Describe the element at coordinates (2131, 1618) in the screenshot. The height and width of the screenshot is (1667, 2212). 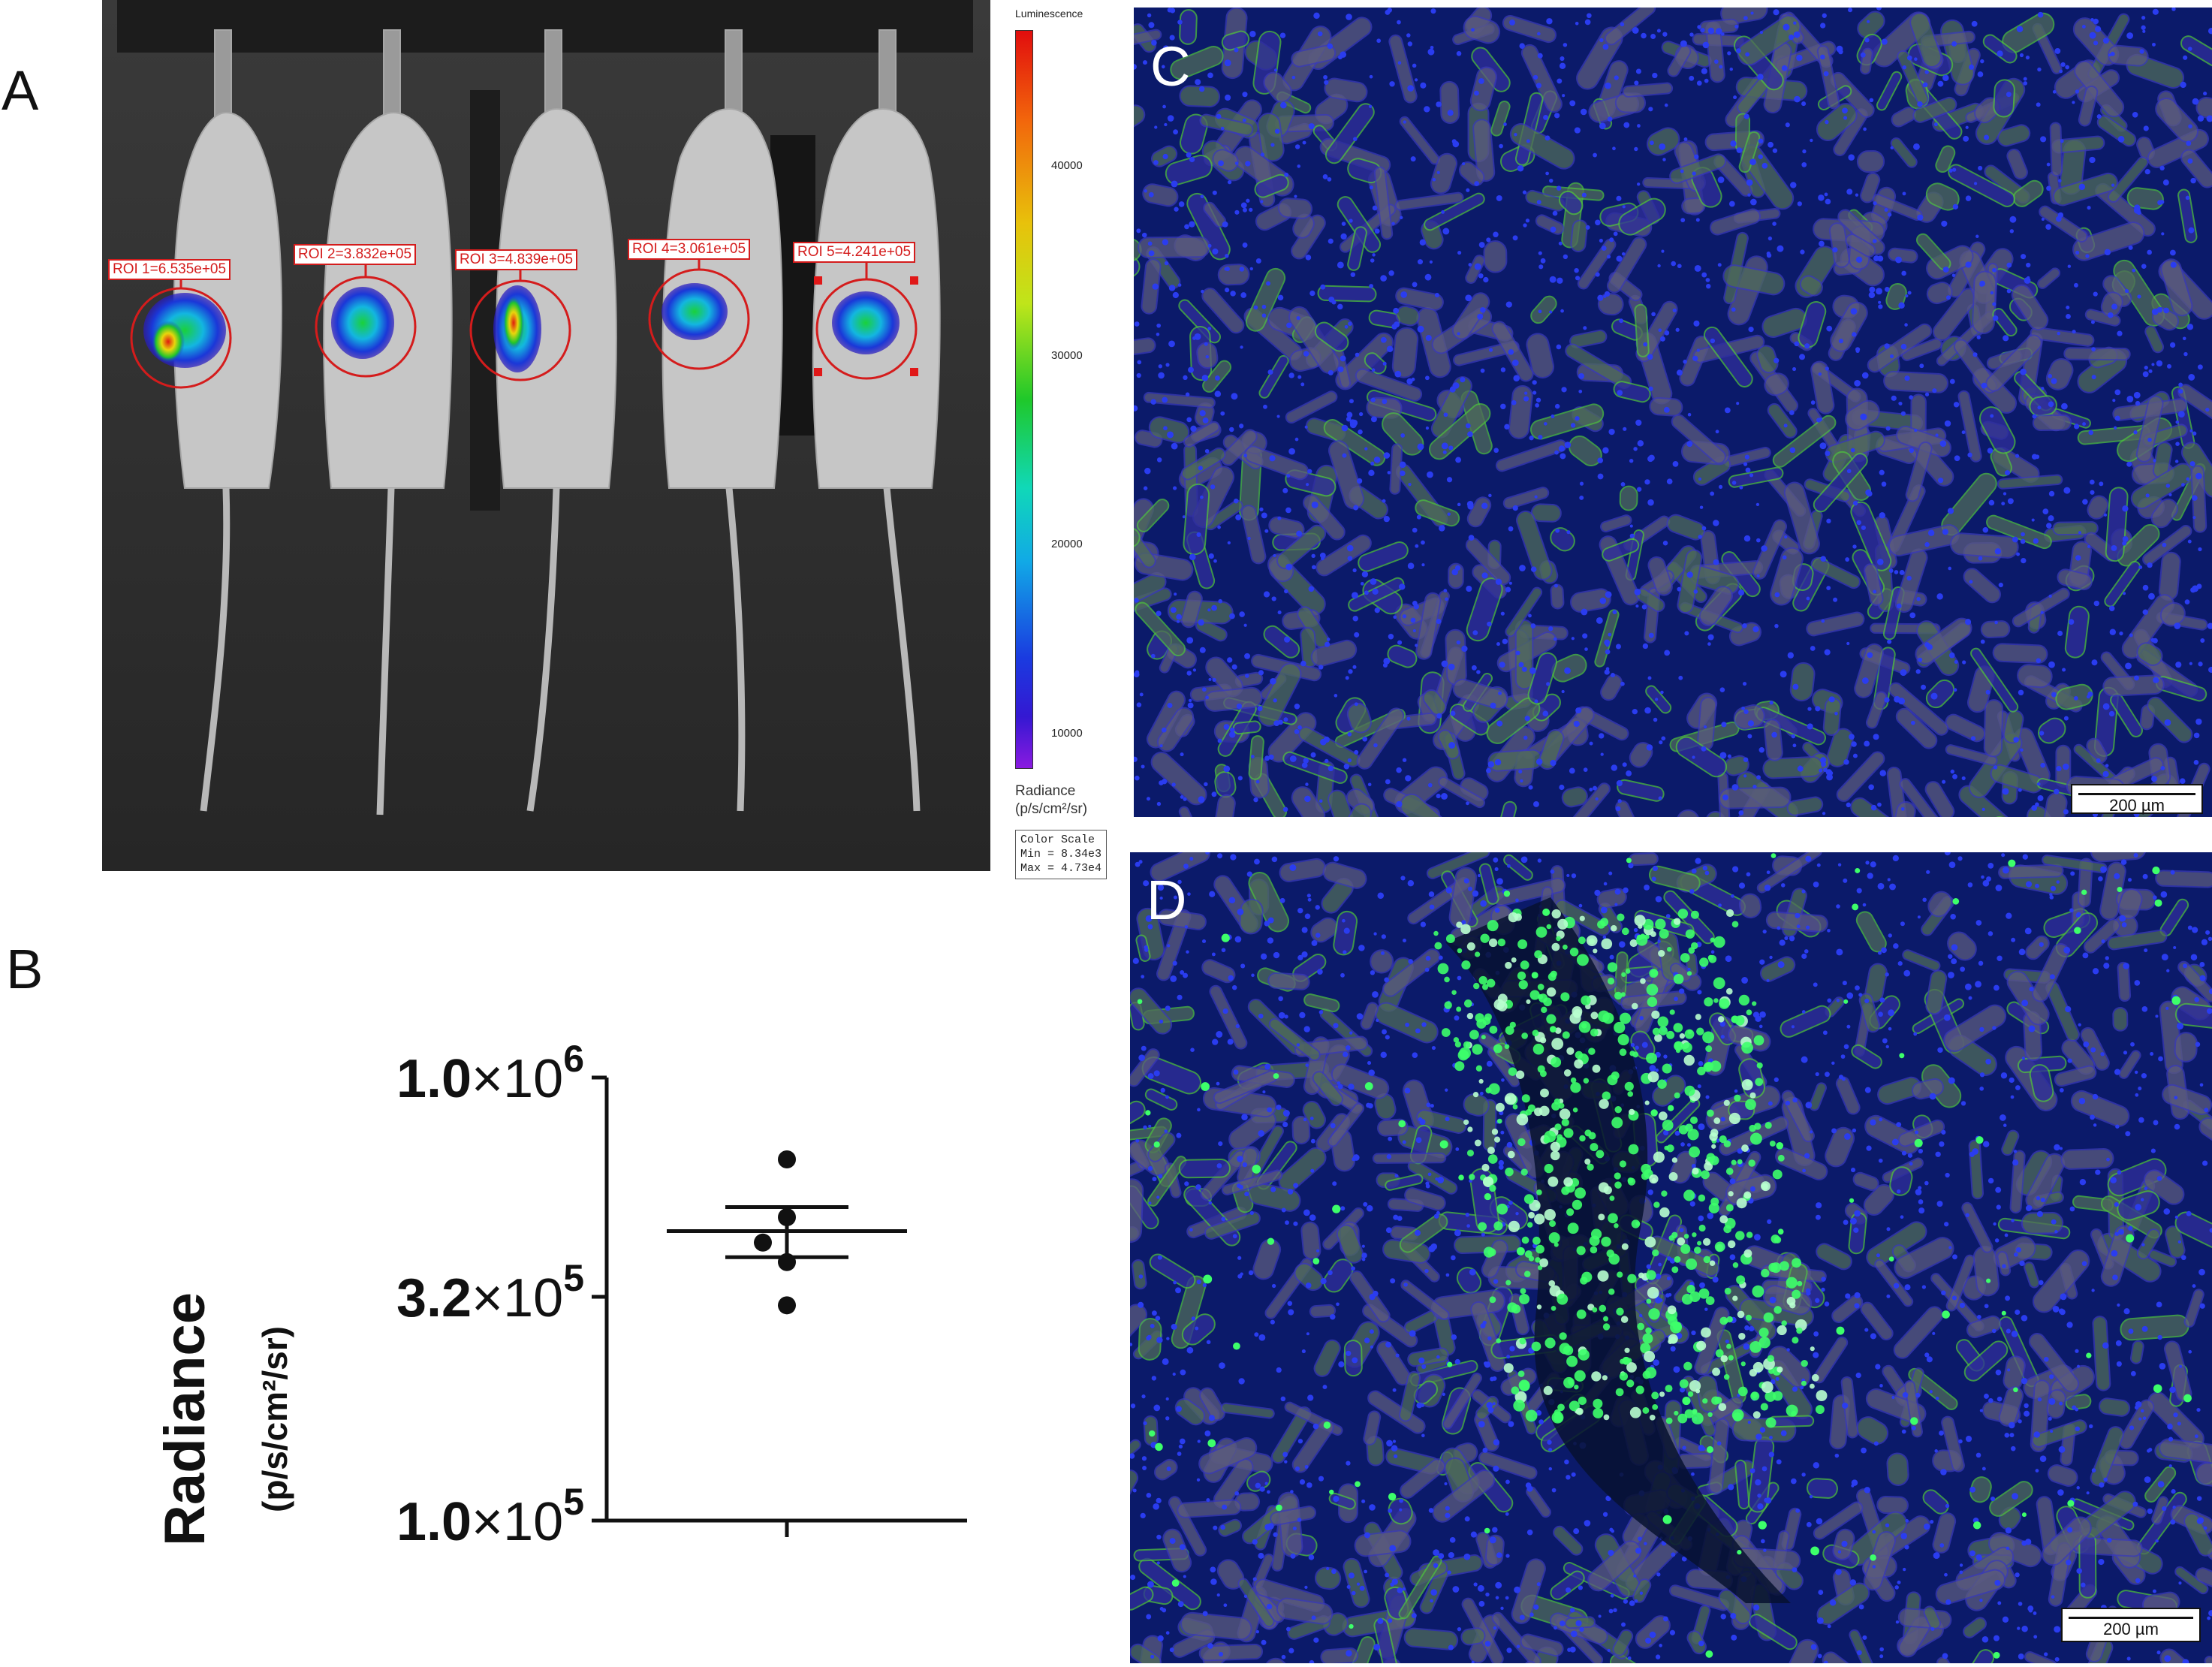
I see `scalebar-d-line` at that location.